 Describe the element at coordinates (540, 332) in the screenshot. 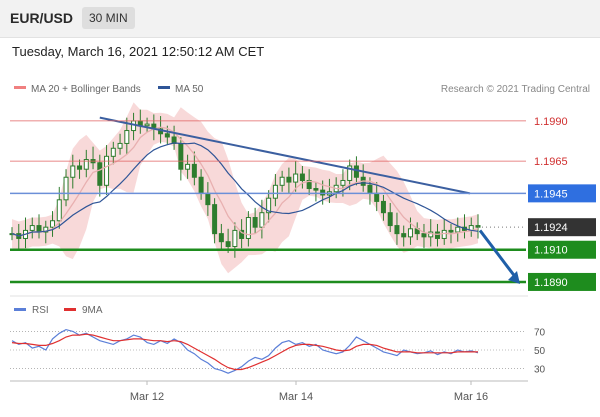

I see `rsi-tick-label: 70` at that location.